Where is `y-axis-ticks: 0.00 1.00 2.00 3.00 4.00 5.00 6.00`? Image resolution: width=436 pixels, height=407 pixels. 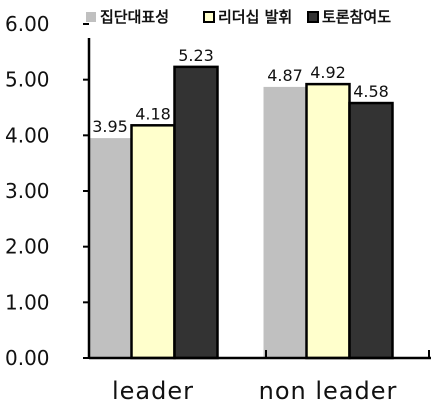
y-axis-ticks: 0.00 1.00 2.00 3.00 4.00 5.00 6.00 is located at coordinates (27, 191).